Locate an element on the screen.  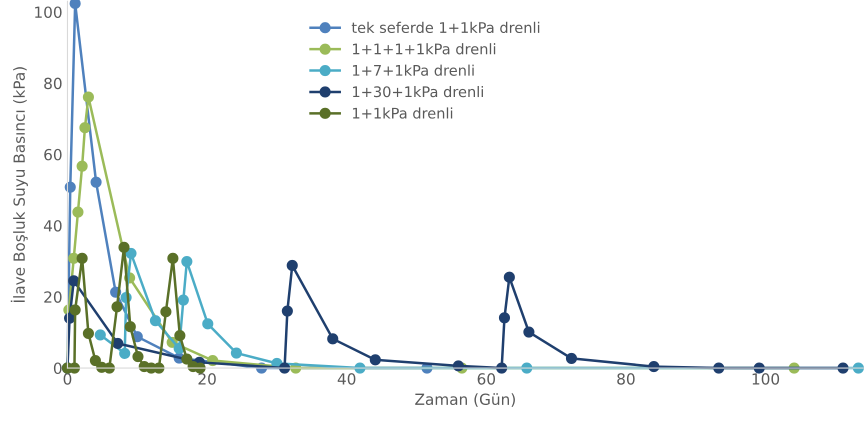
x-tick-label: 20 is located at coordinates (207, 379).